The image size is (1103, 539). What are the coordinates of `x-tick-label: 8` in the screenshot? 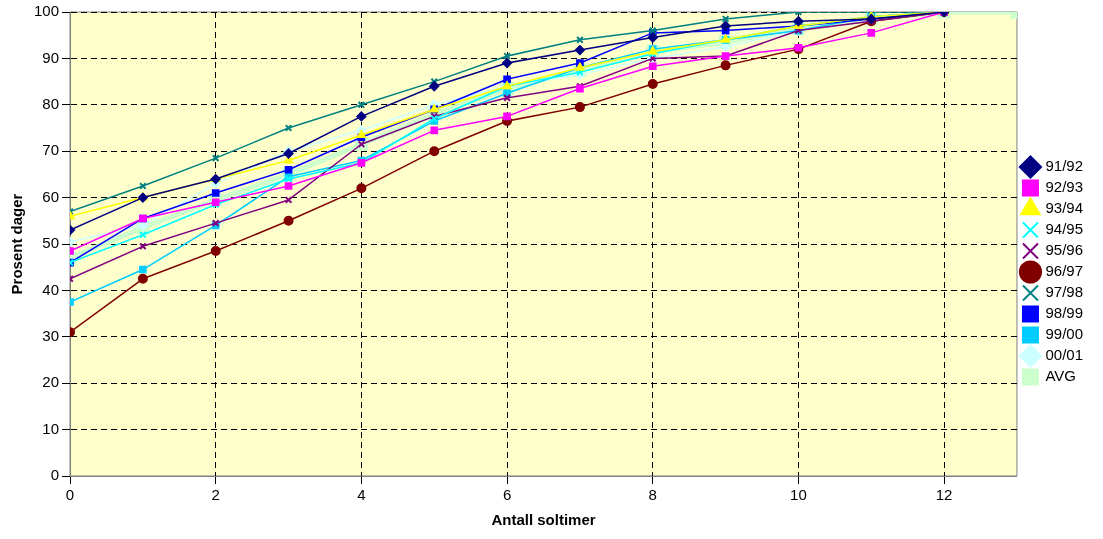 It's located at (652, 495).